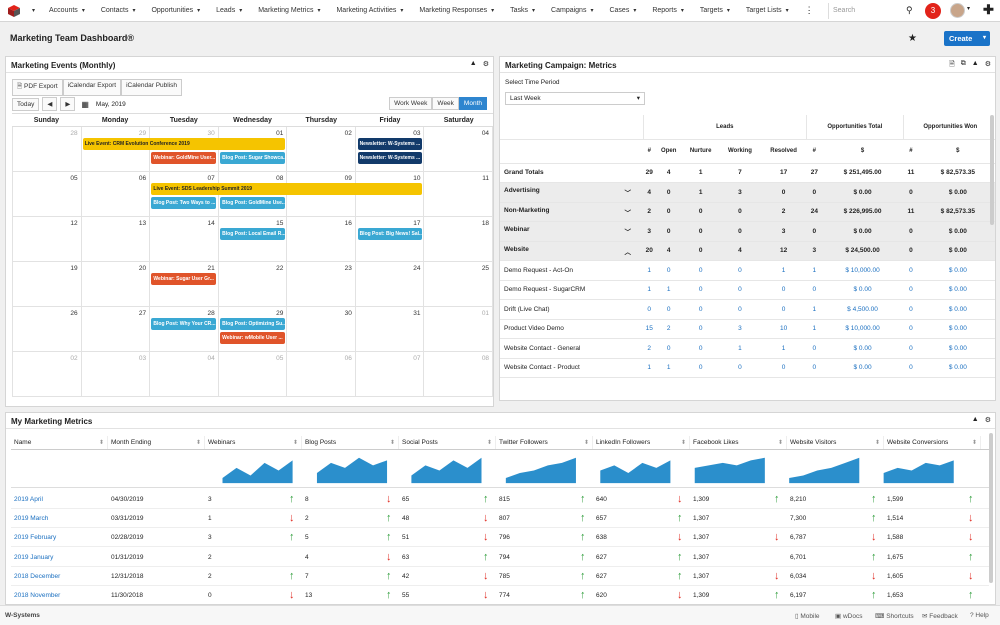  Describe the element at coordinates (459, 239) in the screenshot. I see `calendar-day: 18` at that location.